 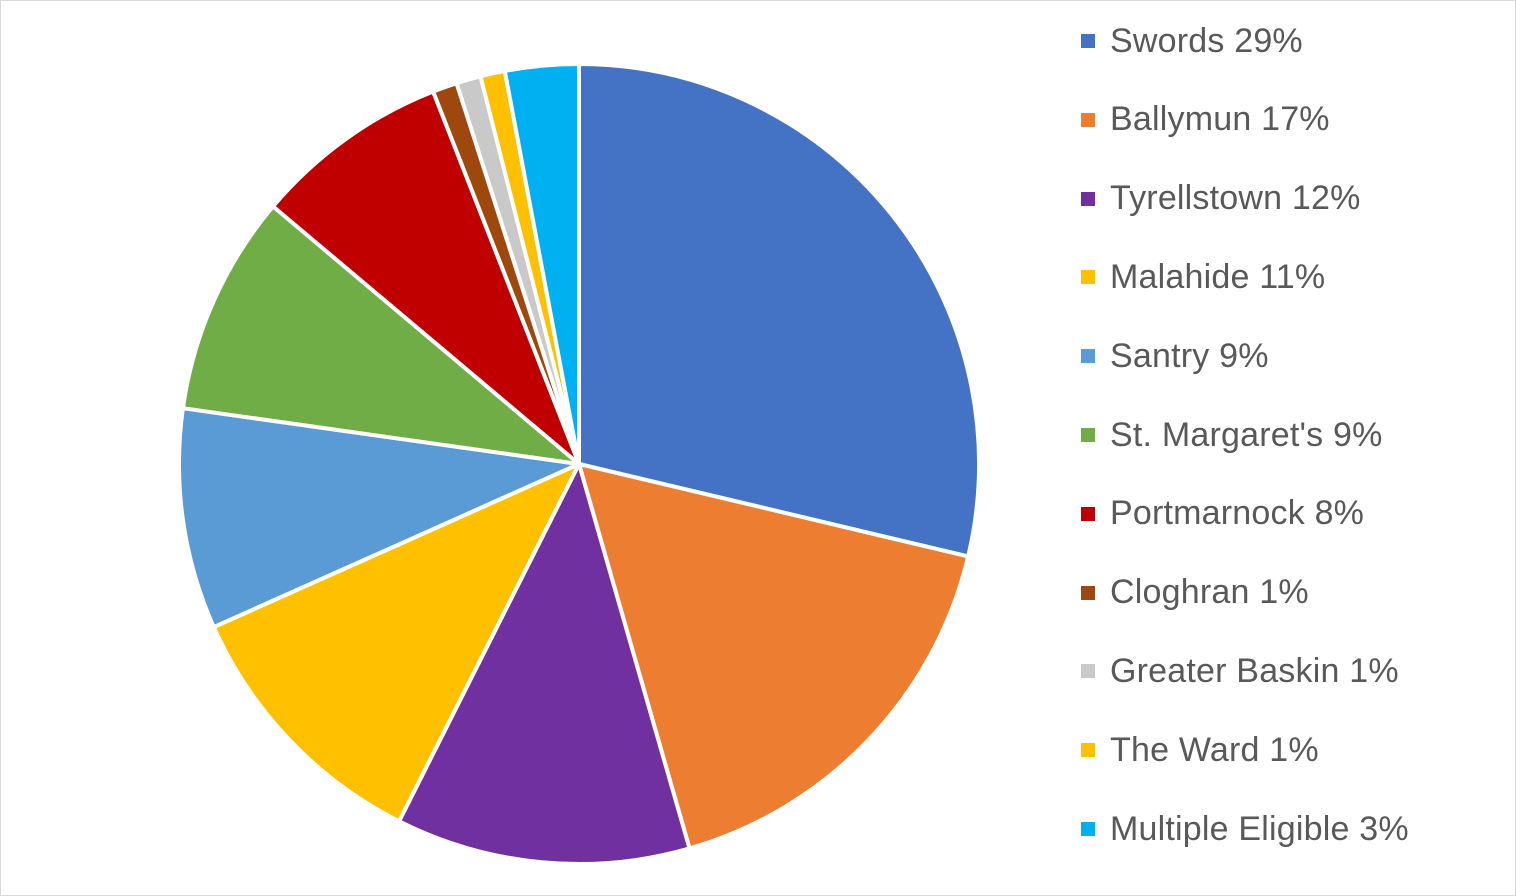 I want to click on legend-label: Greater Baskin 1%, so click(x=1254, y=670).